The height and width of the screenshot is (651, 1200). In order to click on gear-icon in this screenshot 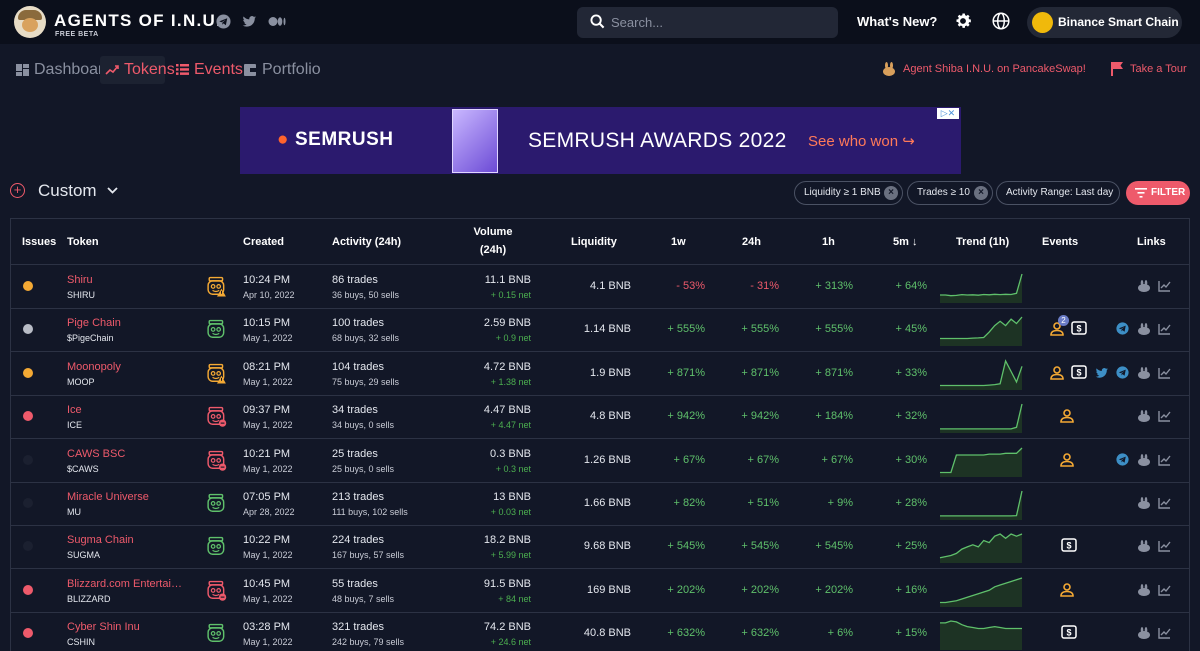, I will do `click(963, 21)`.